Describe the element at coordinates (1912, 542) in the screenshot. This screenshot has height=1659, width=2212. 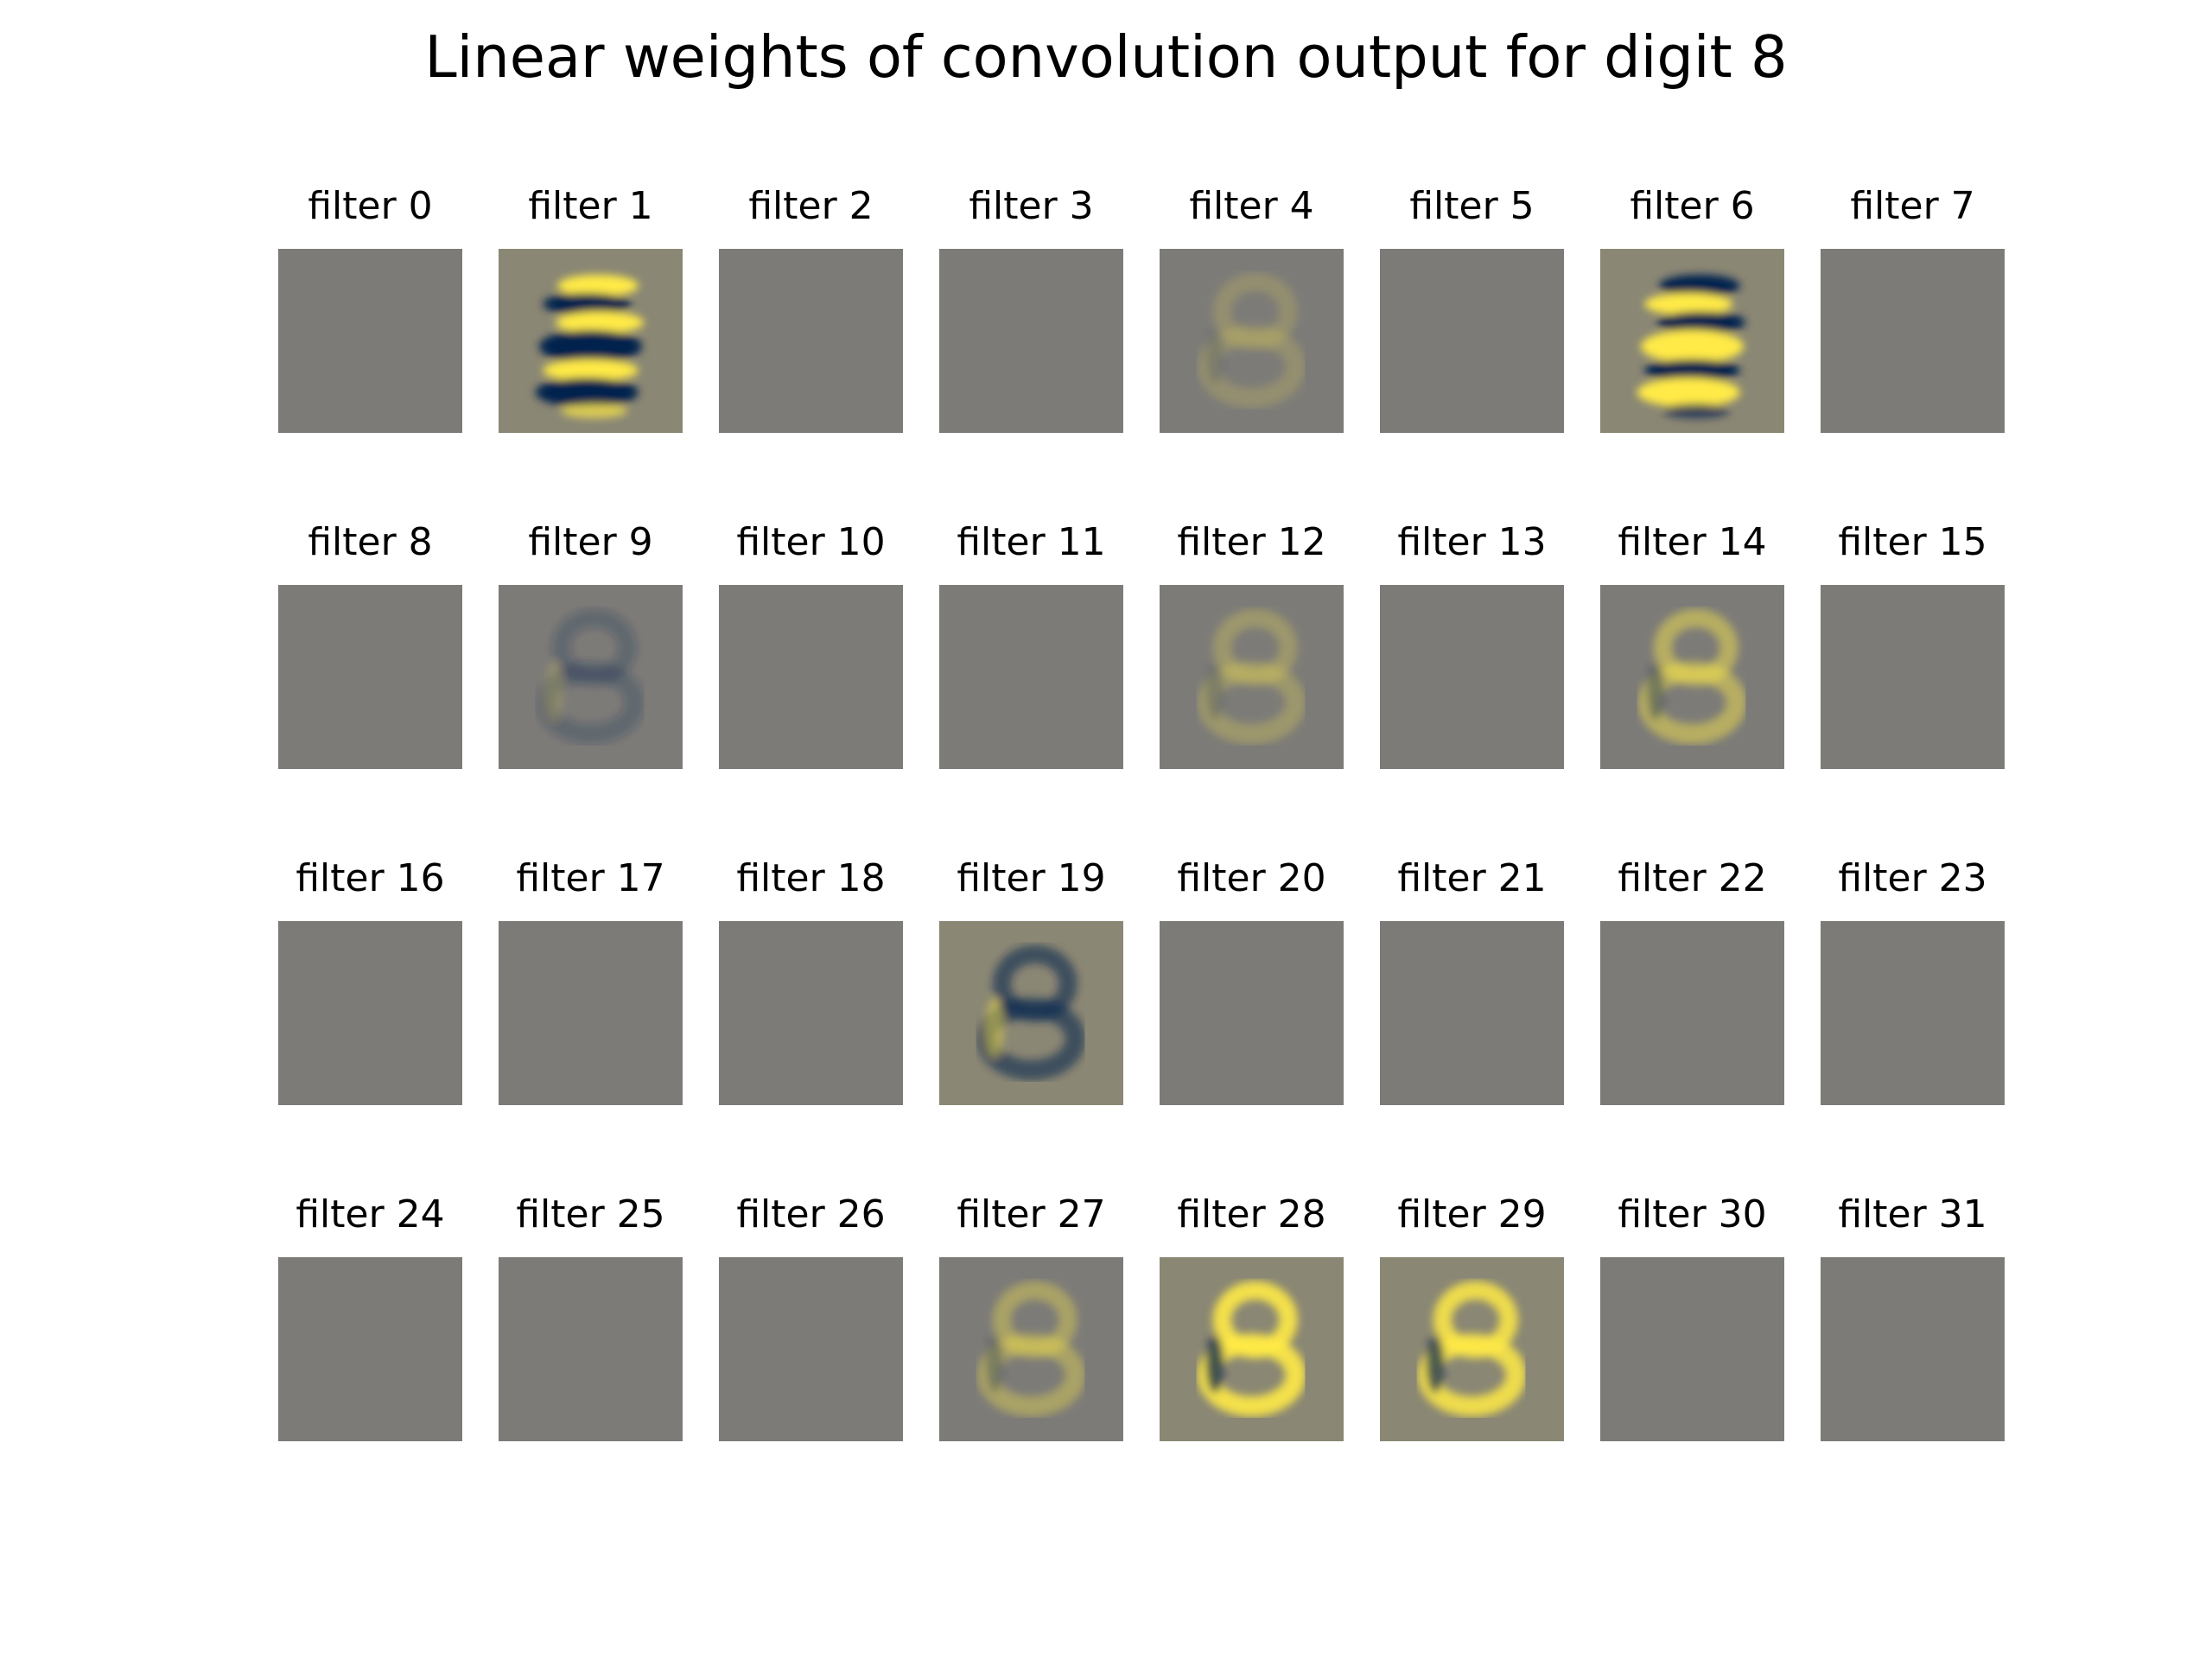
I see `panel-title: filter 15` at that location.